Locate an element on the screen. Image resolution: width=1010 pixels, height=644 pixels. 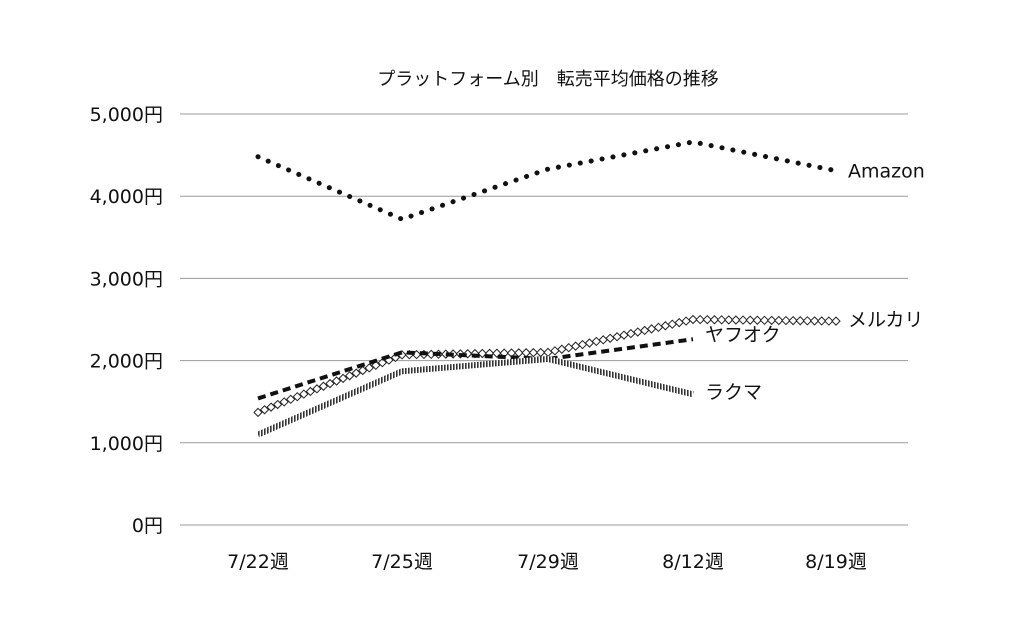
x-tick-label: 8/19週 is located at coordinates (836, 562).